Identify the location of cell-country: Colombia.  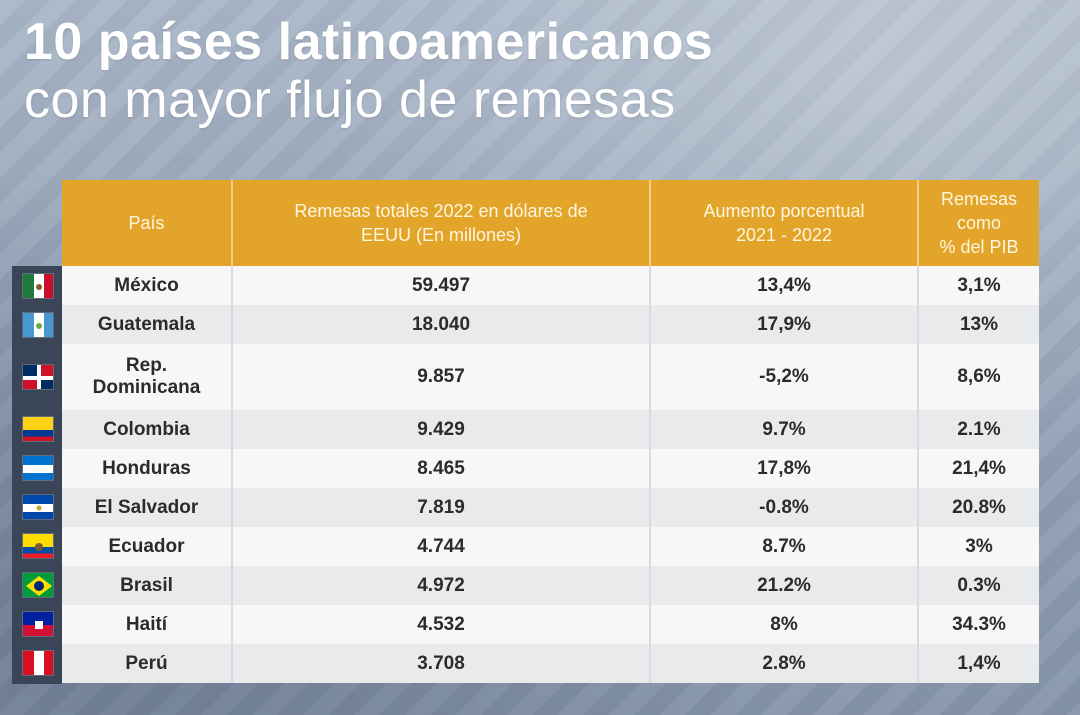
(147, 429).